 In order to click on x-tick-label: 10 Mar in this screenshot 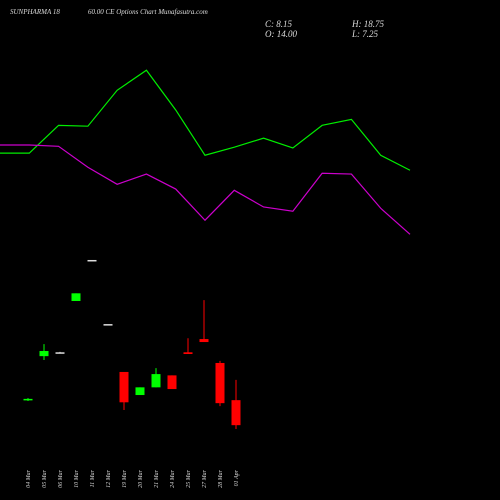, I will do `click(77, 478)`.